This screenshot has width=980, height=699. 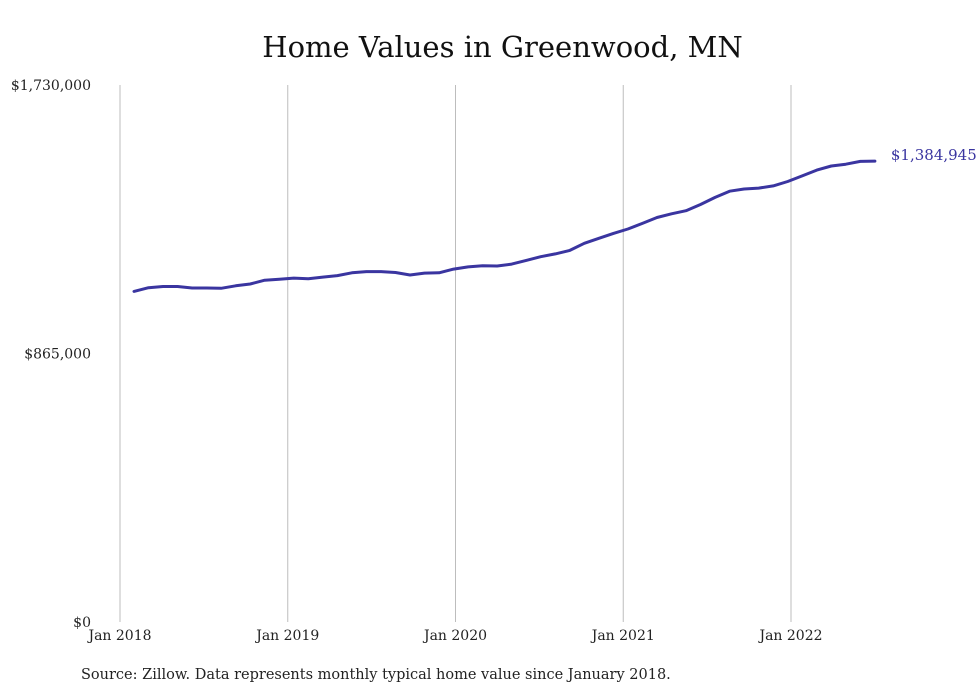 What do you see at coordinates (57, 355) in the screenshot?
I see `y-tick-label-1: $865,000` at bounding box center [57, 355].